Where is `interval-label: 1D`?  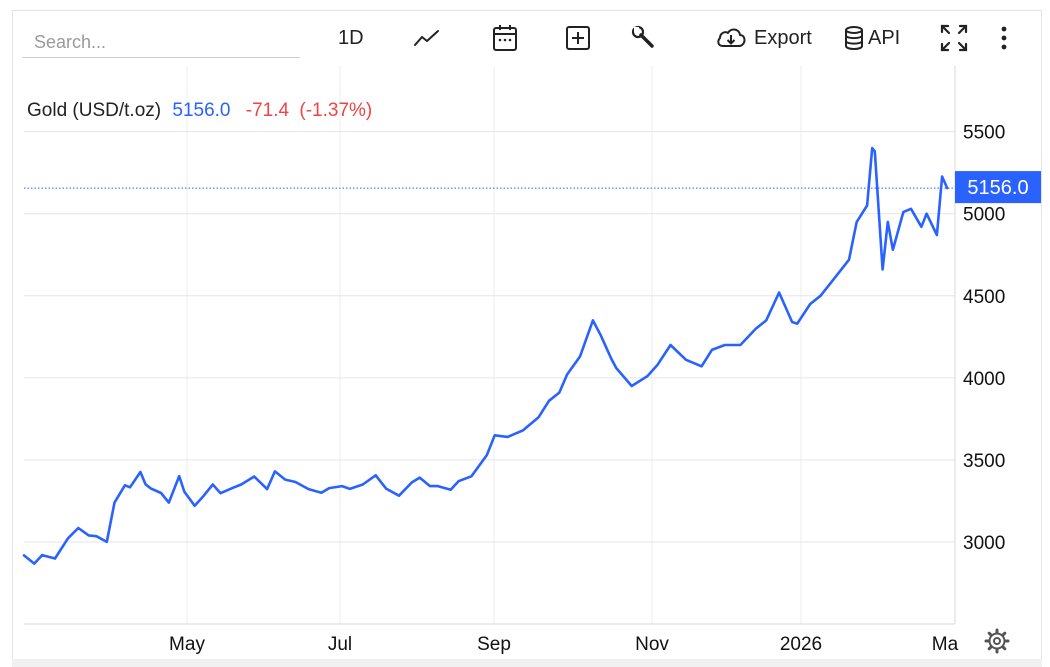
interval-label: 1D is located at coordinates (351, 37).